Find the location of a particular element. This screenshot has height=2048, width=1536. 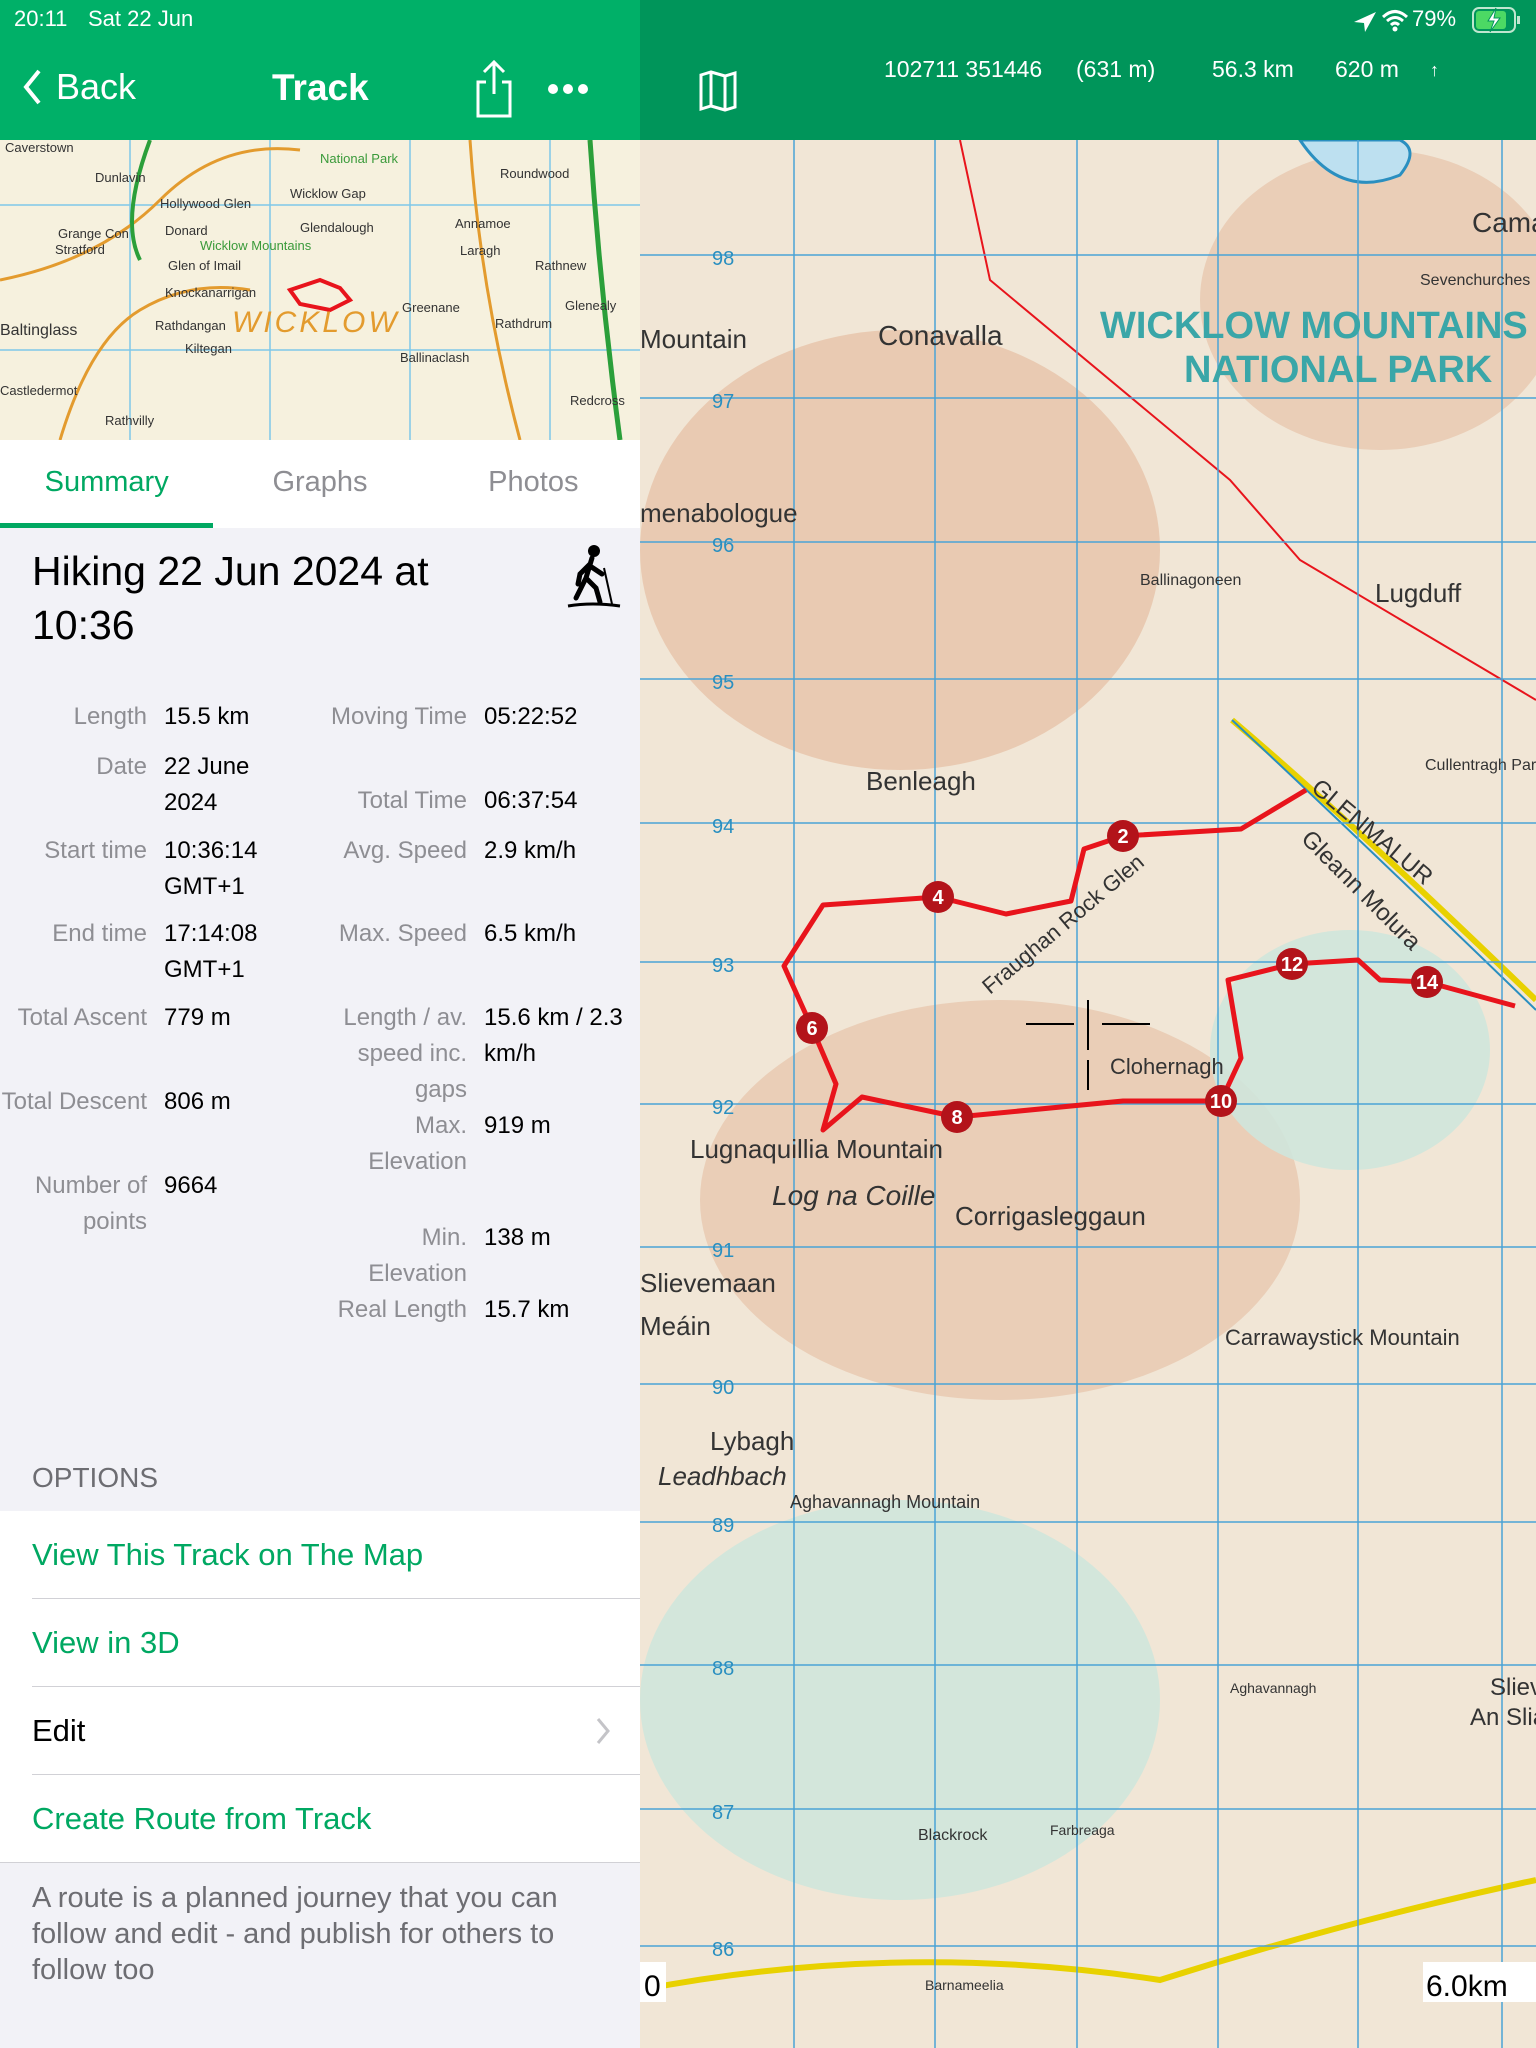

stat-value: 138 m is located at coordinates (517, 1237).